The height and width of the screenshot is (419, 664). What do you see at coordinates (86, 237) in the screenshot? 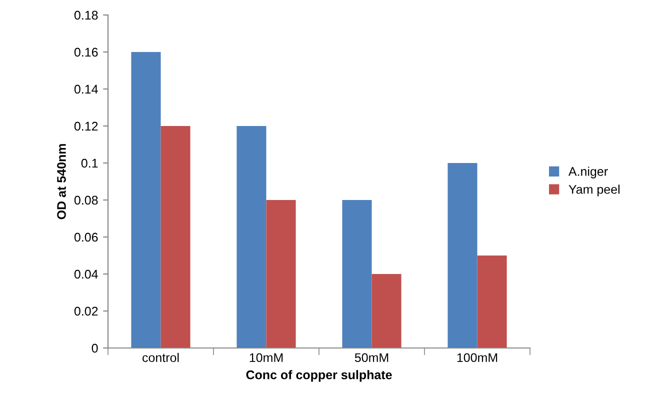
I see `y-tick-label: 0.06` at bounding box center [86, 237].